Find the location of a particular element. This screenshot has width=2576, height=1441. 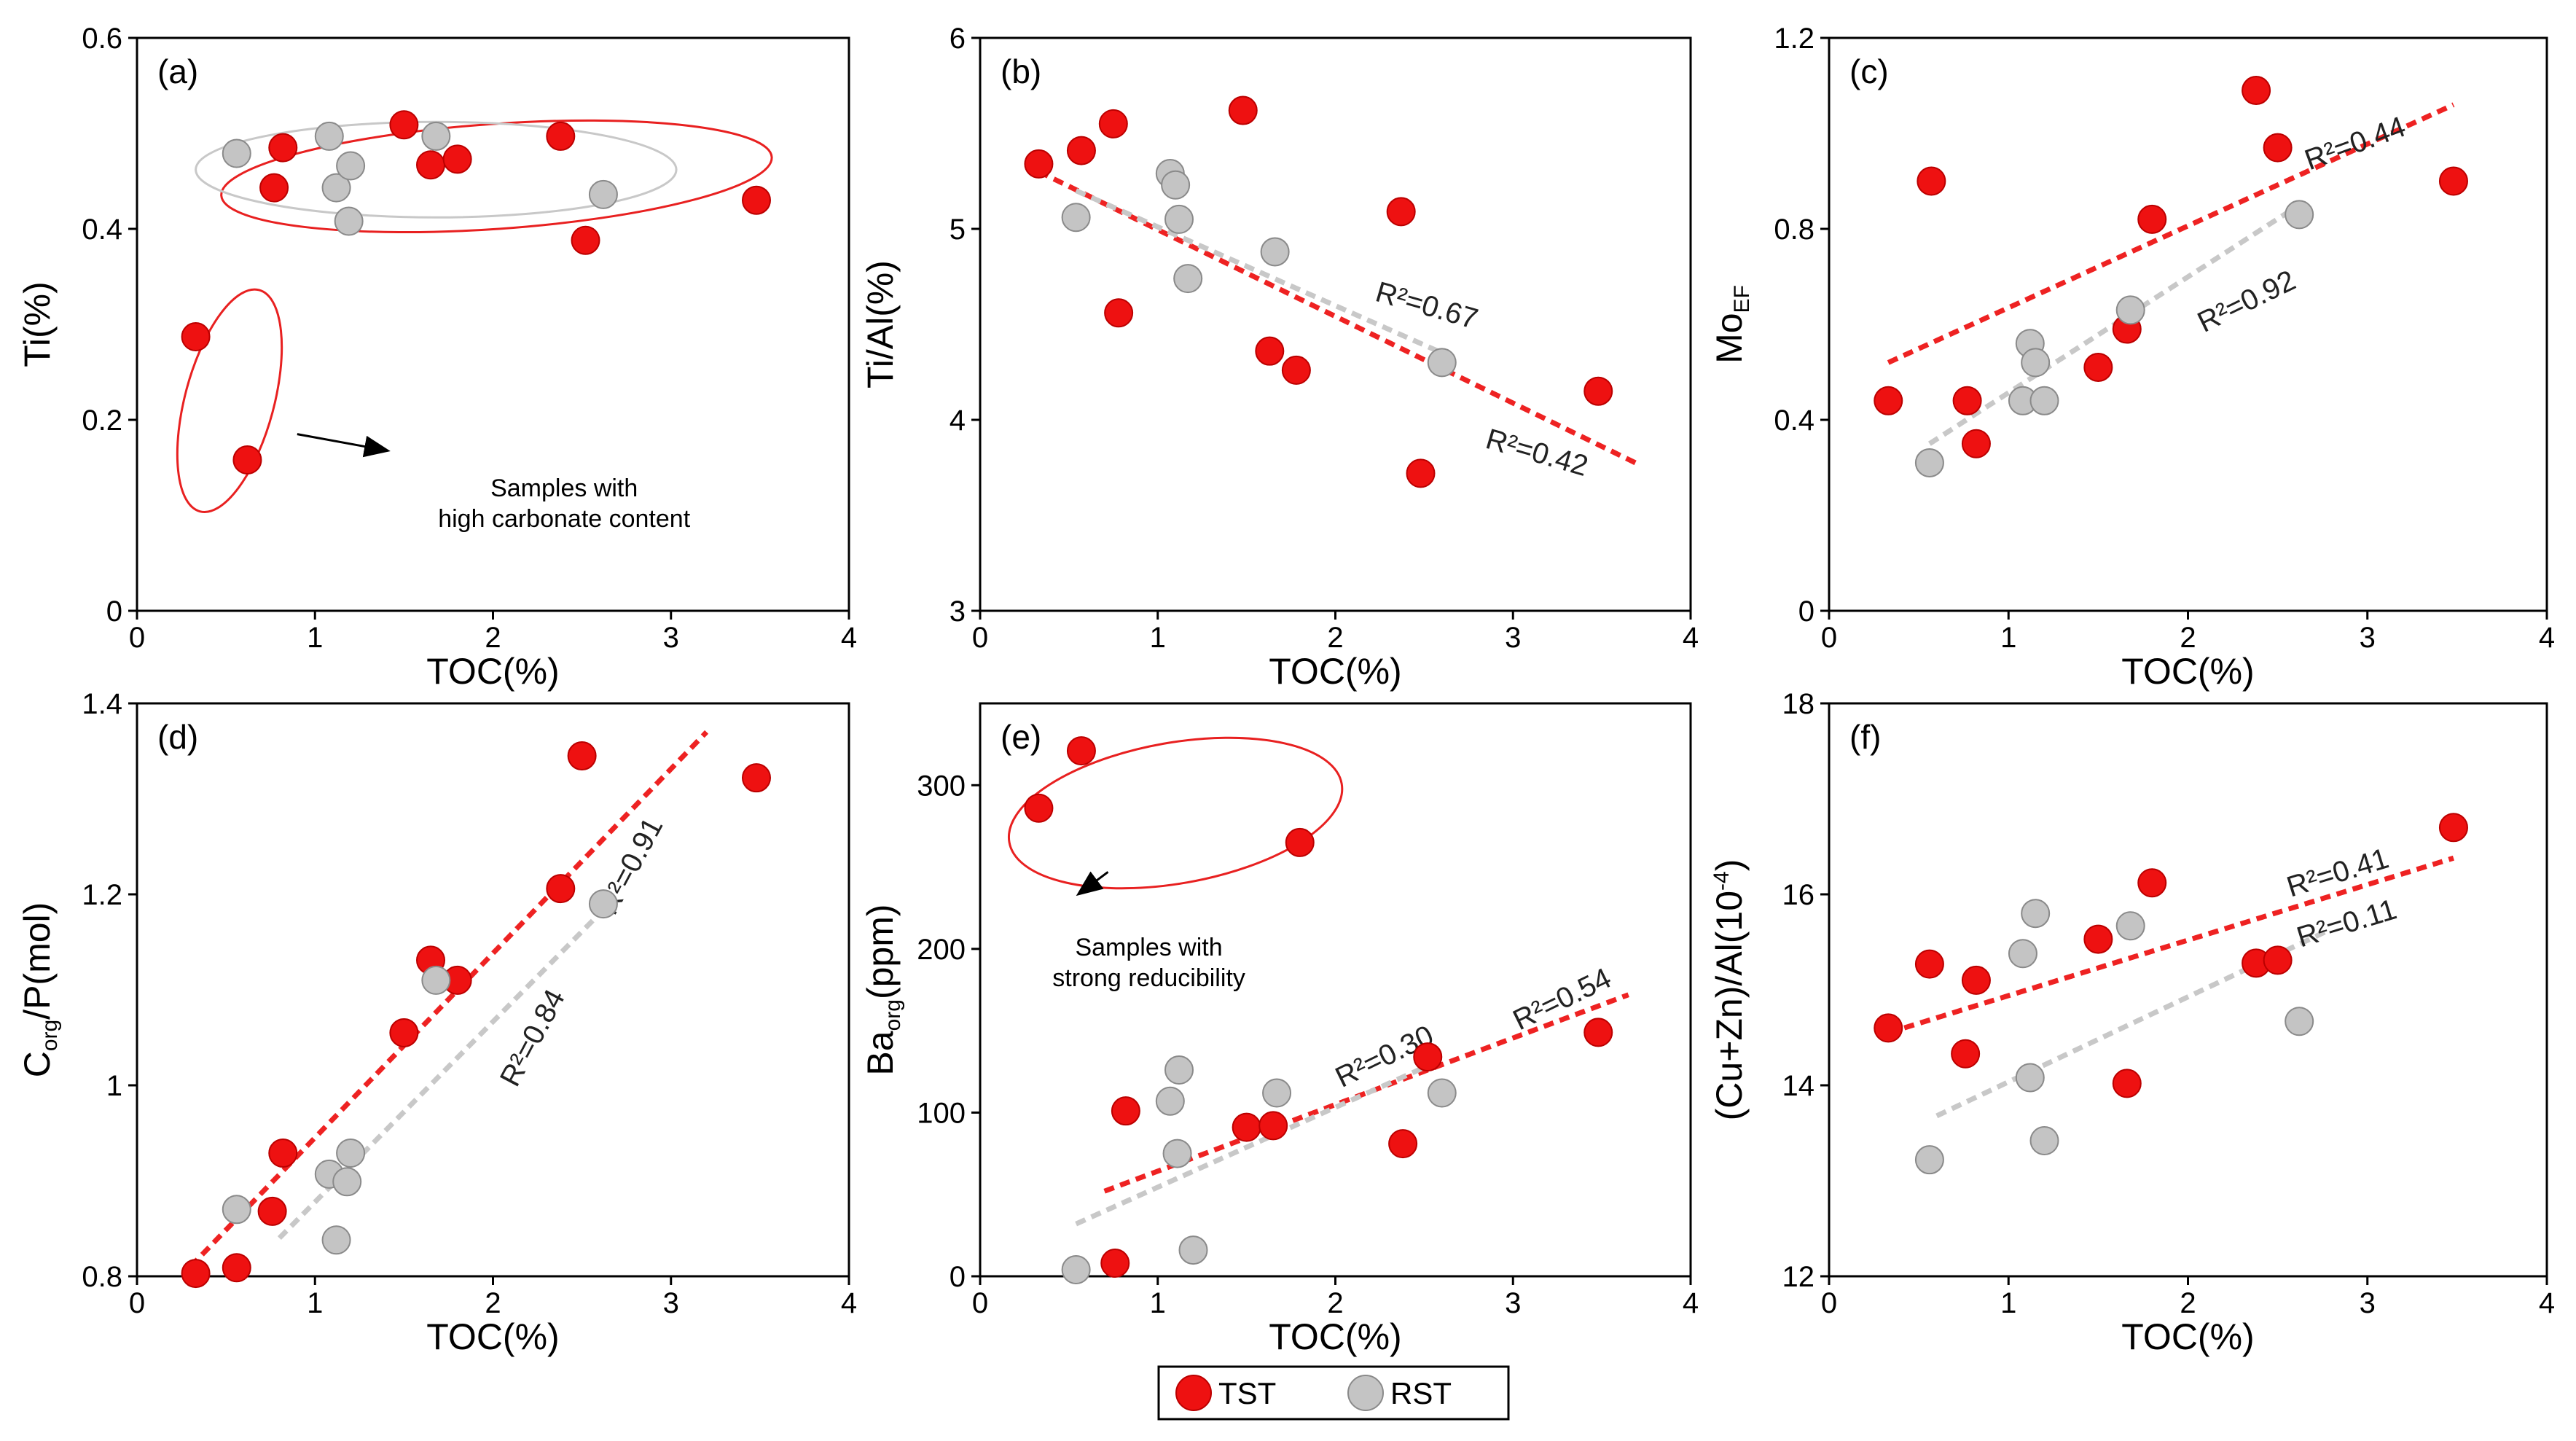

legend: TST RST is located at coordinates (1333, 1393).